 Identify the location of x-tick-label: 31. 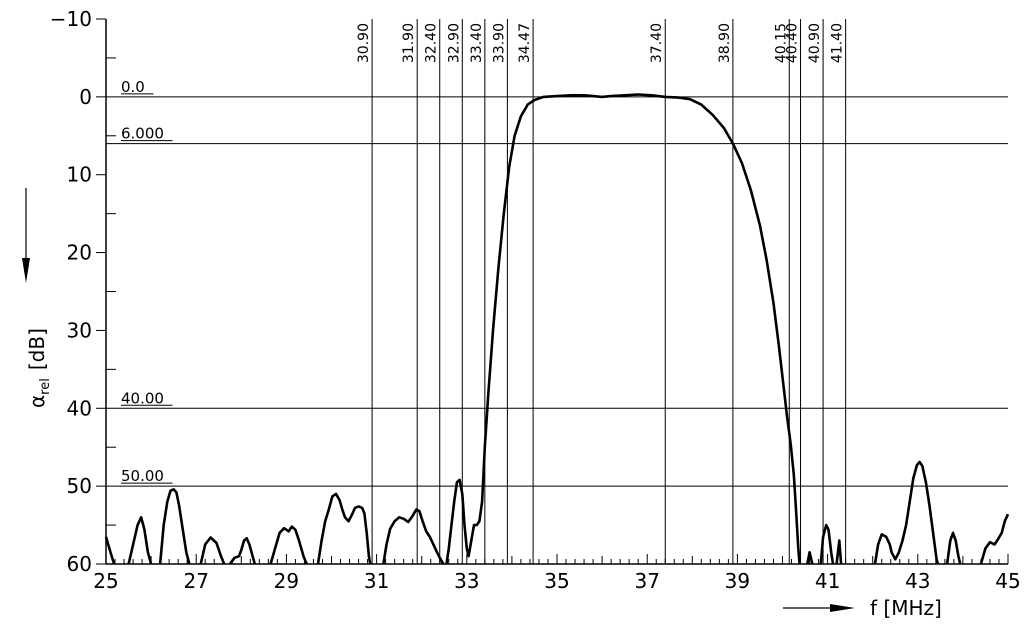
(376, 581).